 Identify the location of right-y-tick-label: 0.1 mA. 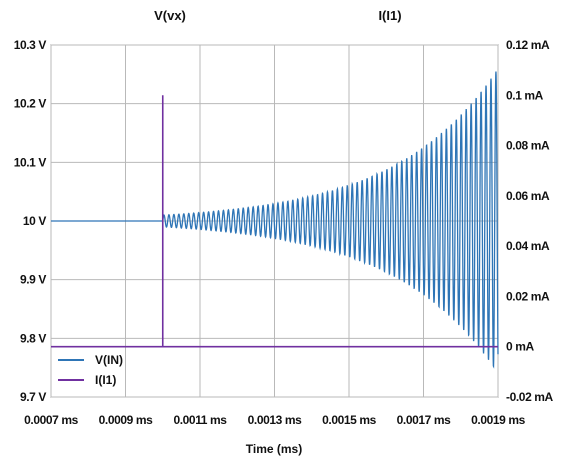
(525, 95).